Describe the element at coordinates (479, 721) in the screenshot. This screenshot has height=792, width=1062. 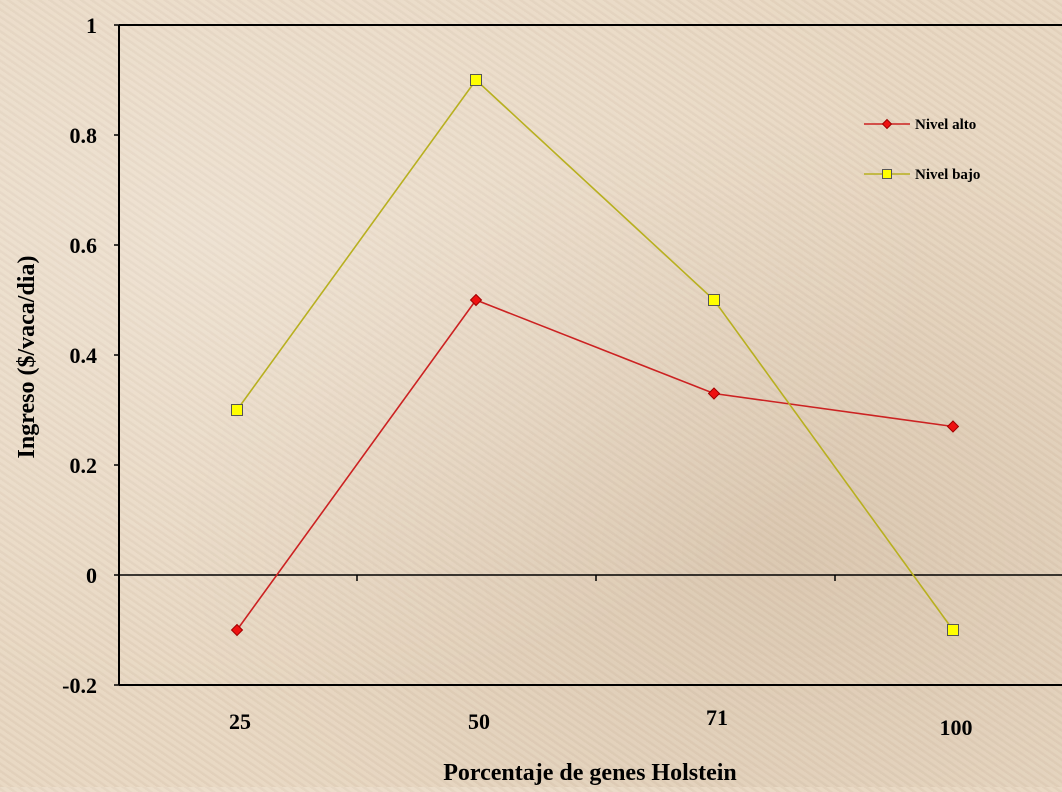
I see `x-tick-label: 50` at that location.